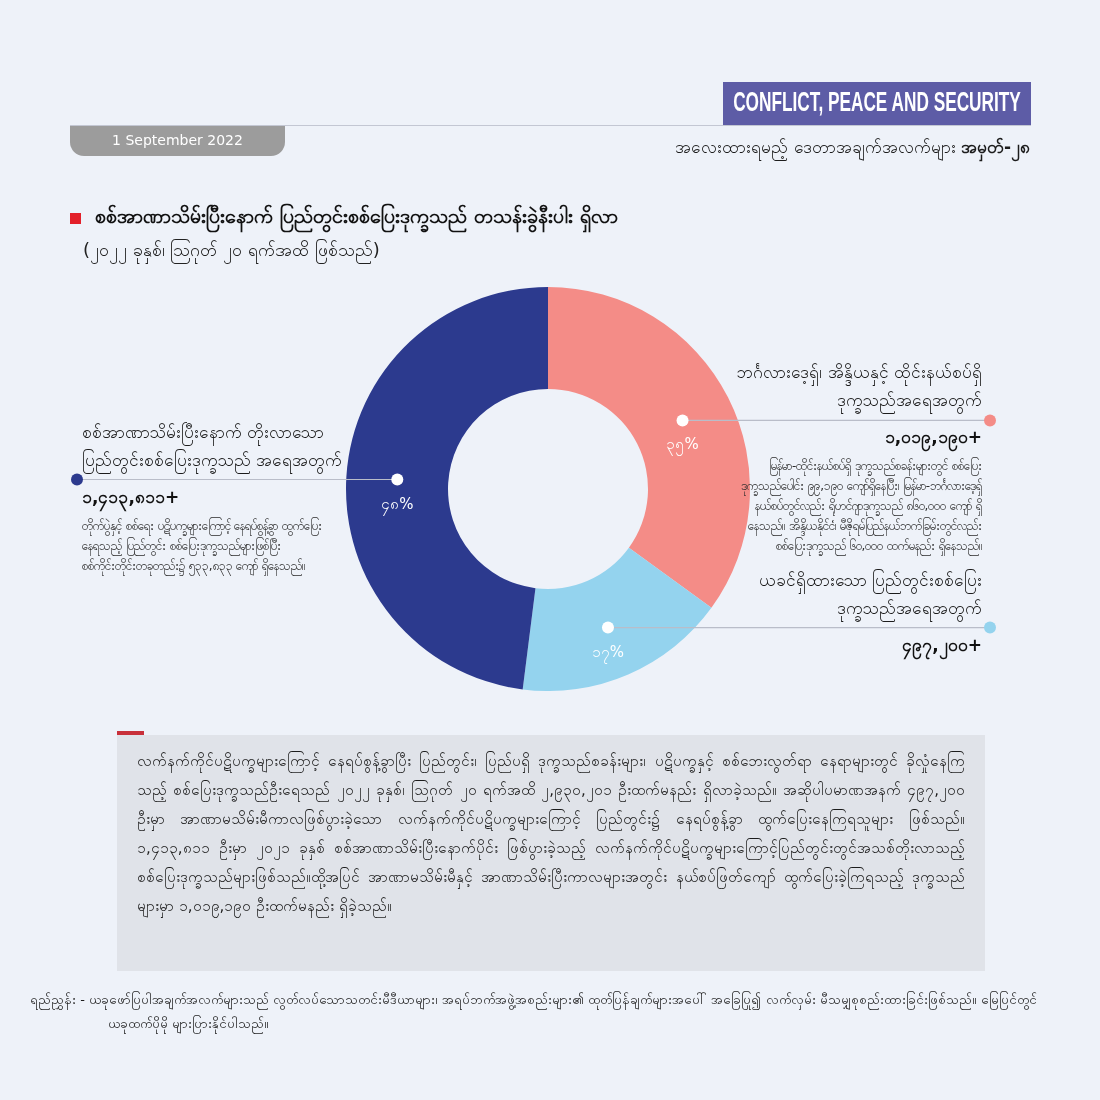 This screenshot has height=1100, width=1100. What do you see at coordinates (942, 646) in the screenshot?
I see `text: ၄၉၇,၂၀၀+` at bounding box center [942, 646].